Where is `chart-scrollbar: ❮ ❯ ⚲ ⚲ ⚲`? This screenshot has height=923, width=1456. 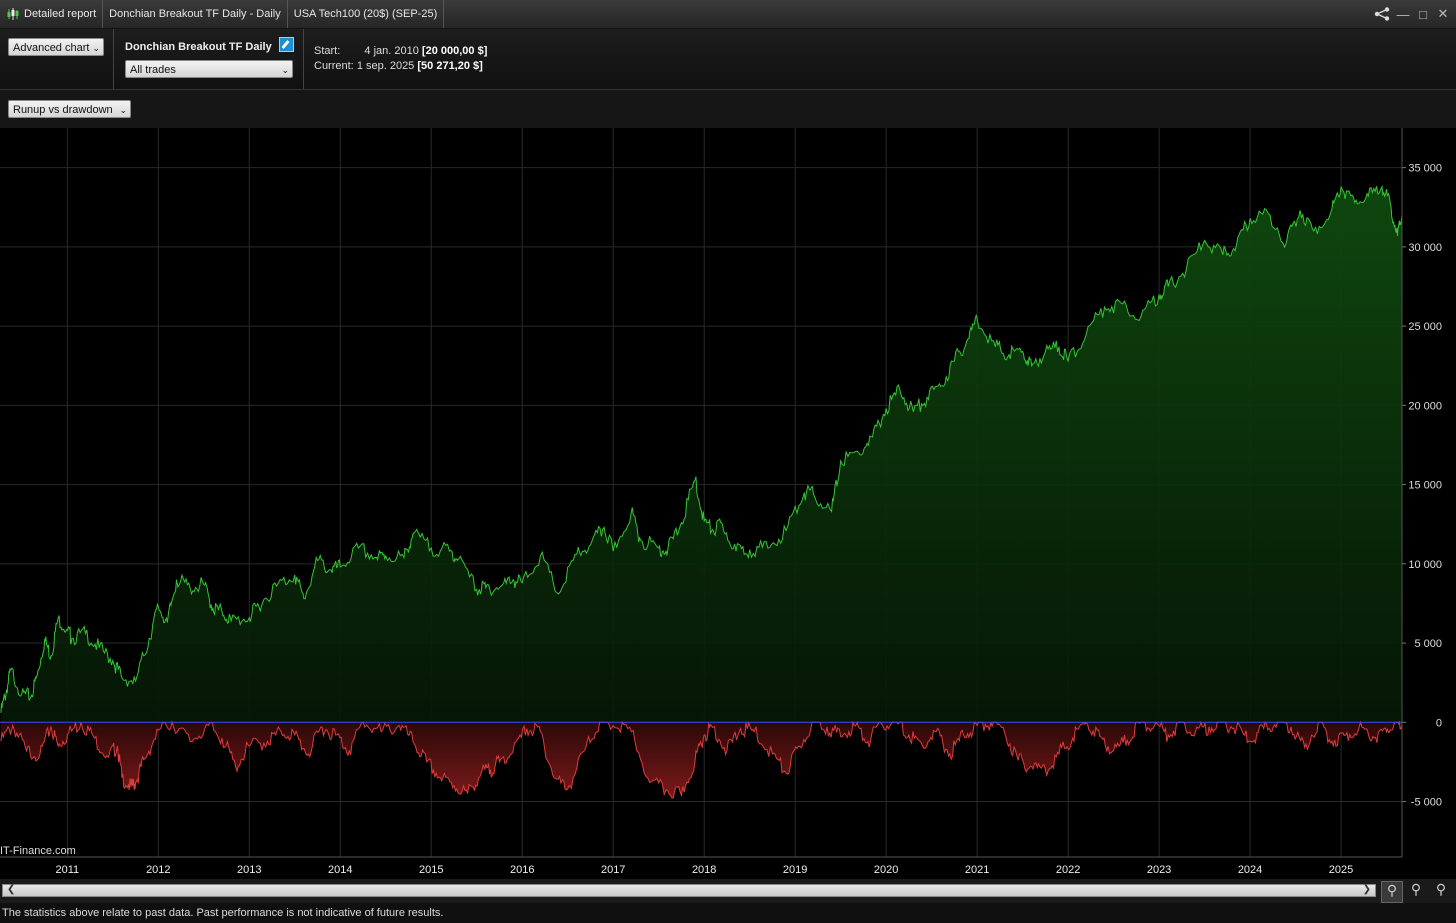
chart-scrollbar: ❮ ❯ ⚲ ⚲ ⚲ is located at coordinates (728, 891).